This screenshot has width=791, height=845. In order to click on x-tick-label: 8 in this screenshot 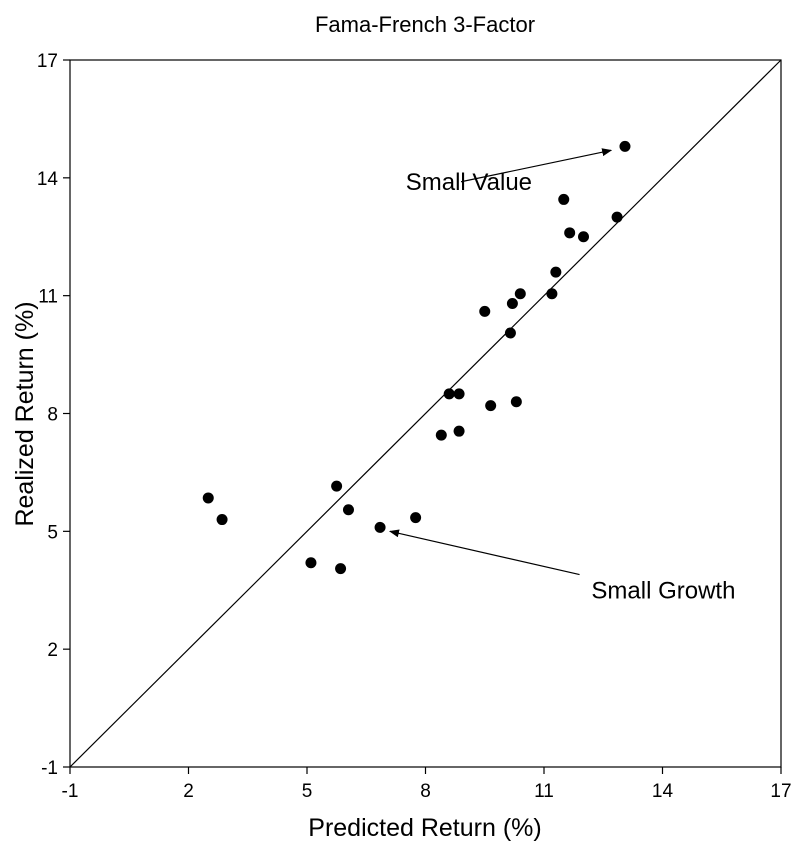, I will do `click(425, 791)`.